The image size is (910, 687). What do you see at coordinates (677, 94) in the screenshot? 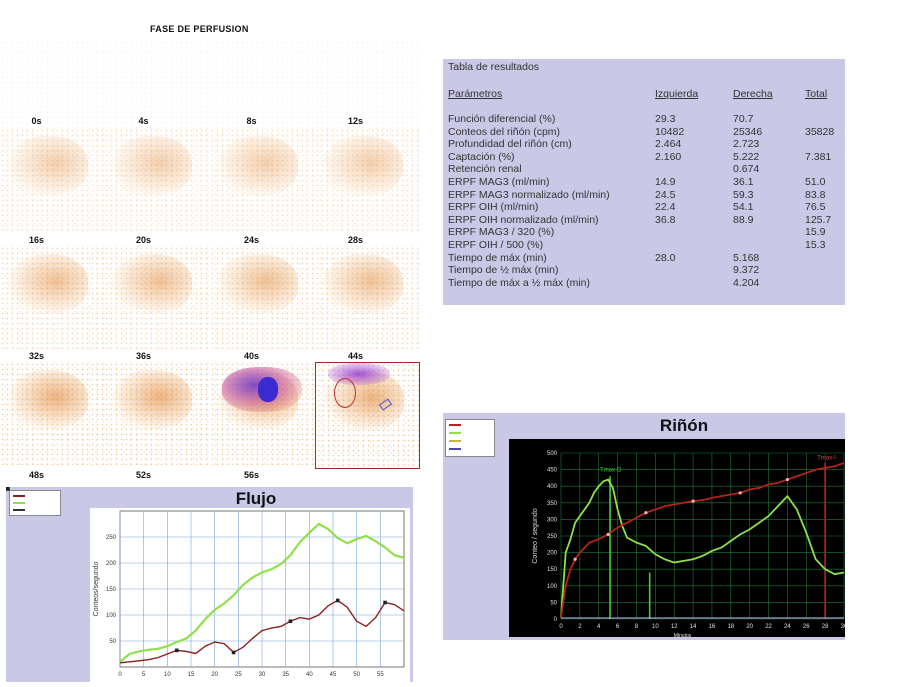
I see `col-header-izquierda: Izquierda` at bounding box center [677, 94].